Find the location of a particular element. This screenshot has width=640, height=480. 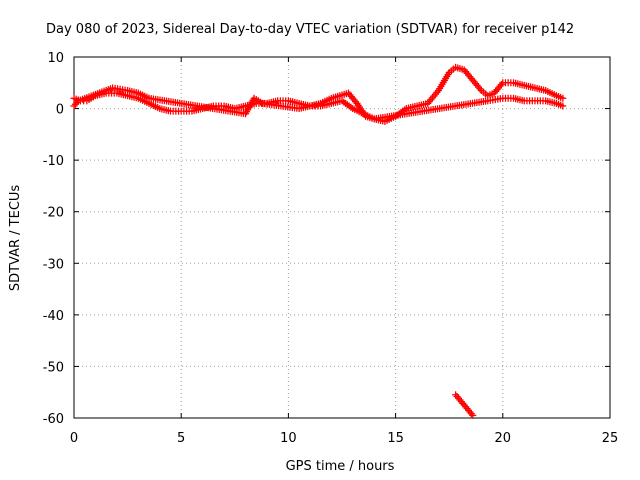

y-tick-label: -30 is located at coordinates (53, 264).